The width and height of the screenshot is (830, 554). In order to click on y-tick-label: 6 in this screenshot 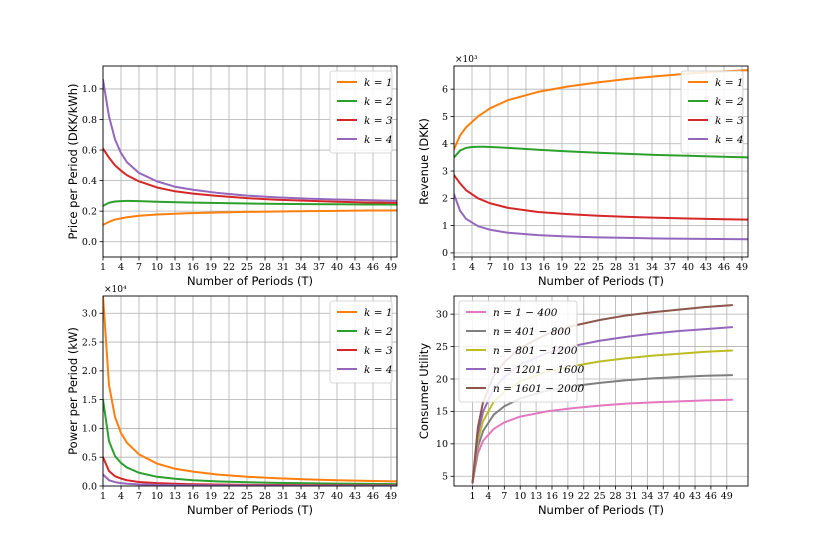, I will do `click(445, 89)`.